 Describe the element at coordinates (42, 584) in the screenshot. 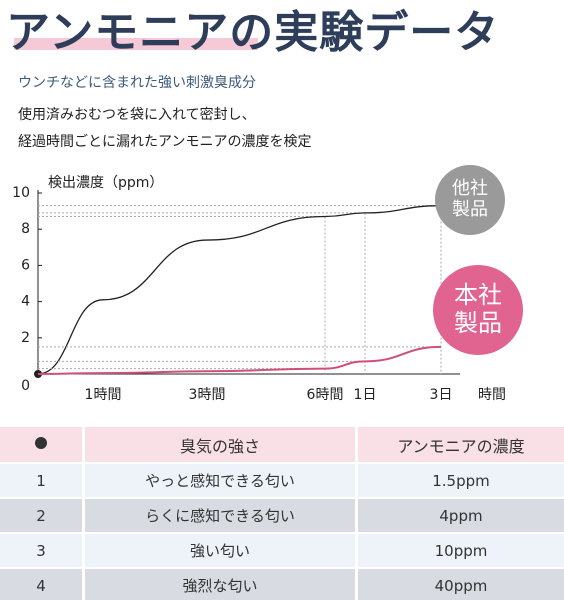

I see `table-cell: 4` at that location.